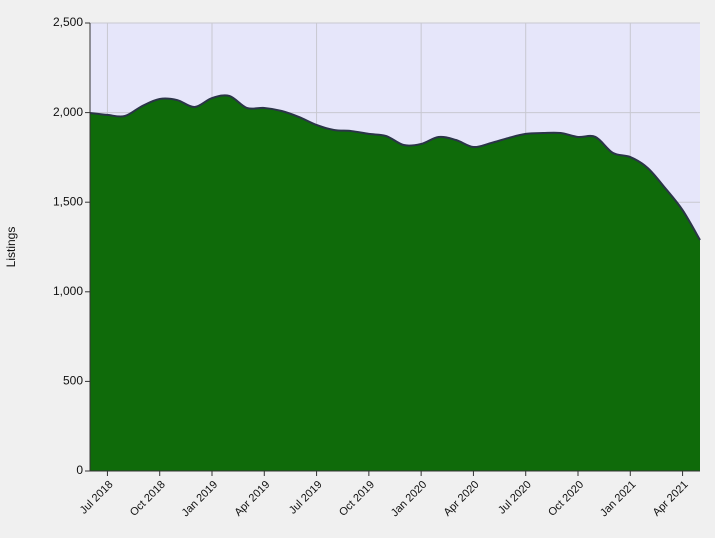 Image resolution: width=715 pixels, height=538 pixels. I want to click on y-tick-label: 0, so click(79, 470).